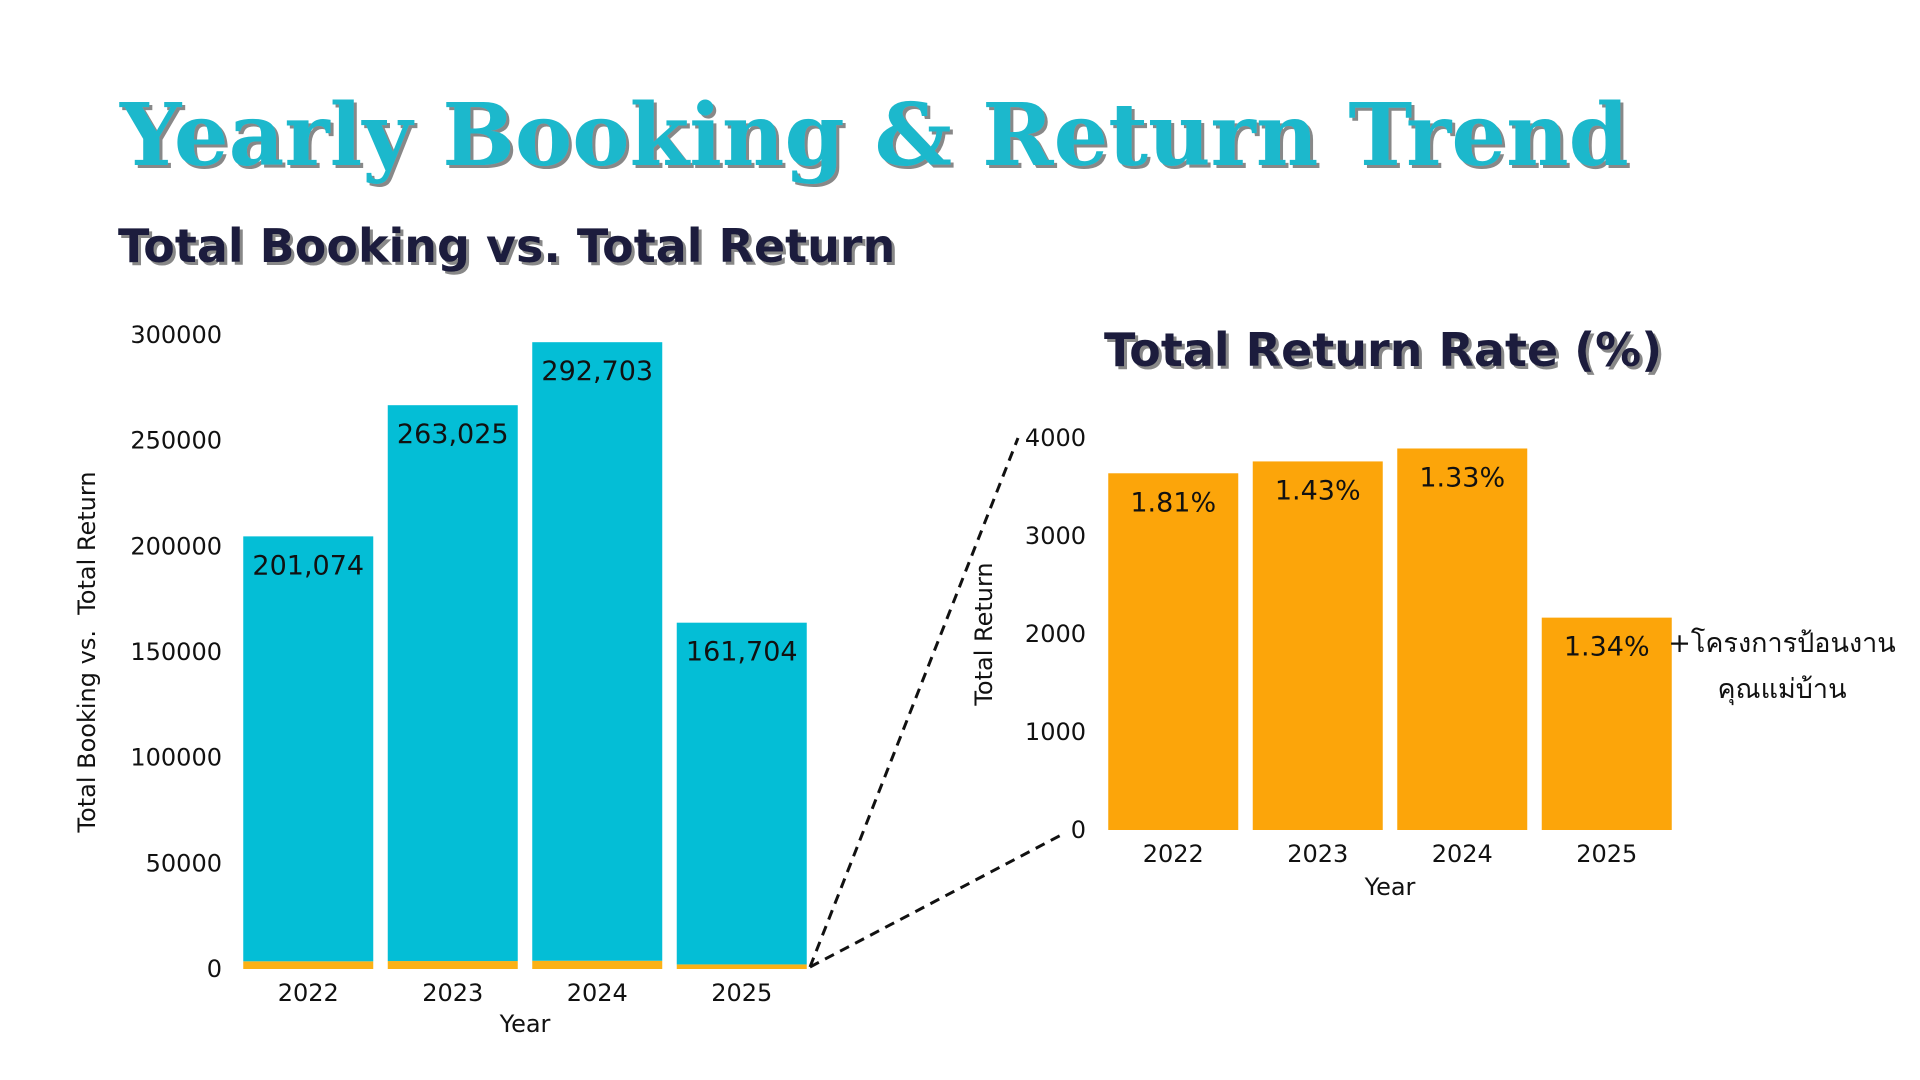  What do you see at coordinates (176, 441) in the screenshot?
I see `y-tick-label: 250000` at bounding box center [176, 441].